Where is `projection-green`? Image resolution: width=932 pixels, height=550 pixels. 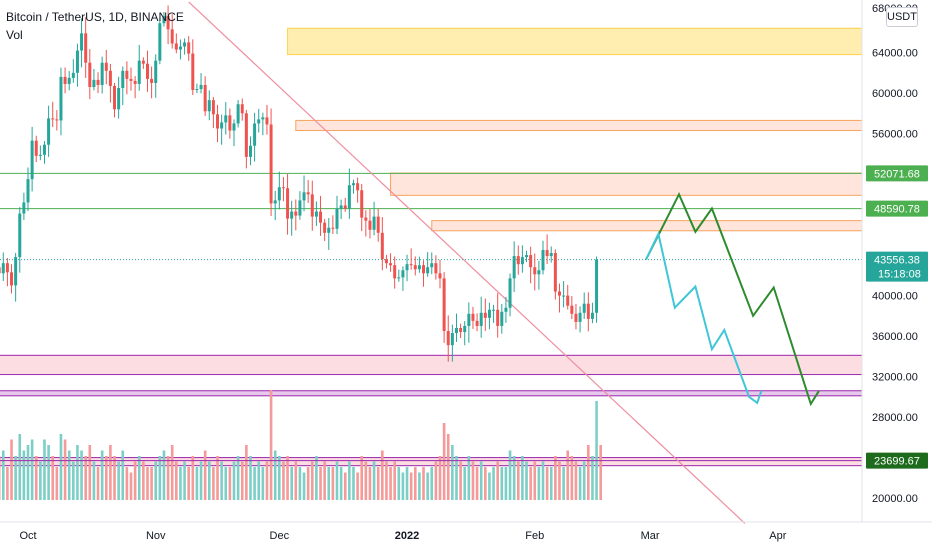 projection-green is located at coordinates (732, 299).